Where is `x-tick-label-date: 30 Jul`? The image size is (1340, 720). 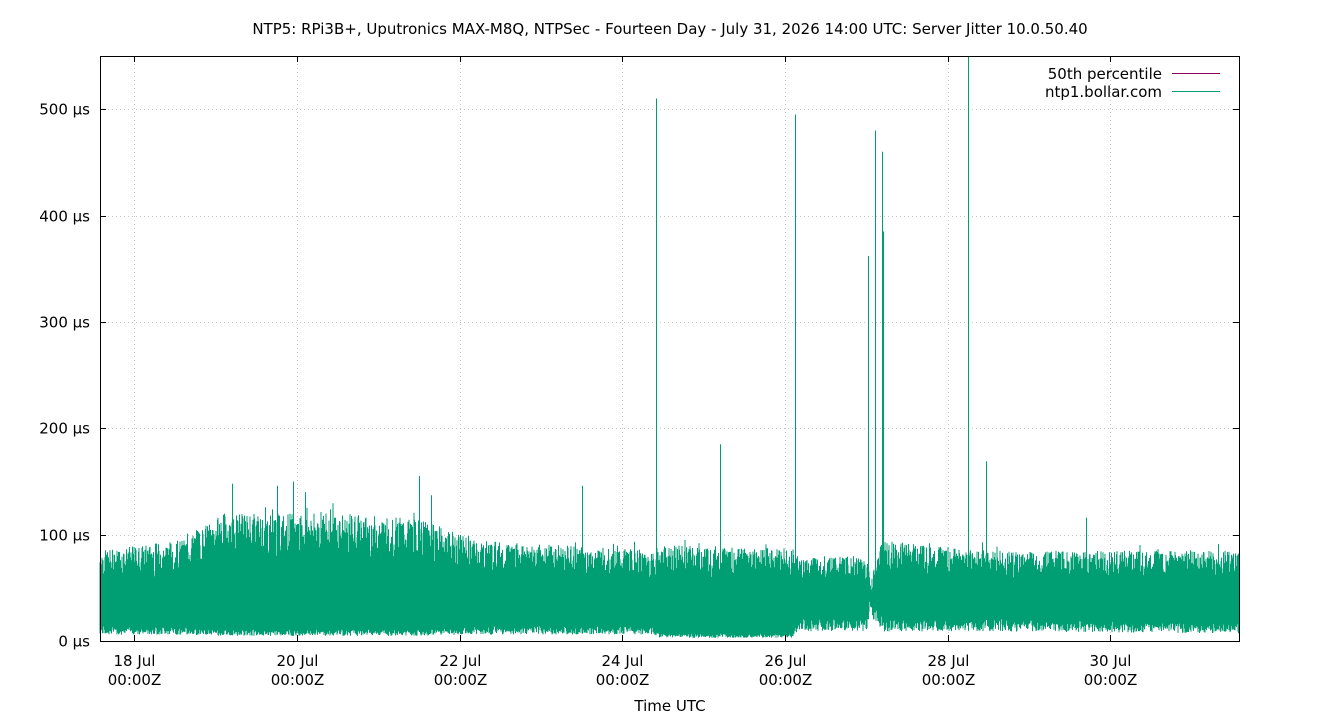
x-tick-label-date: 30 Jul is located at coordinates (1111, 661).